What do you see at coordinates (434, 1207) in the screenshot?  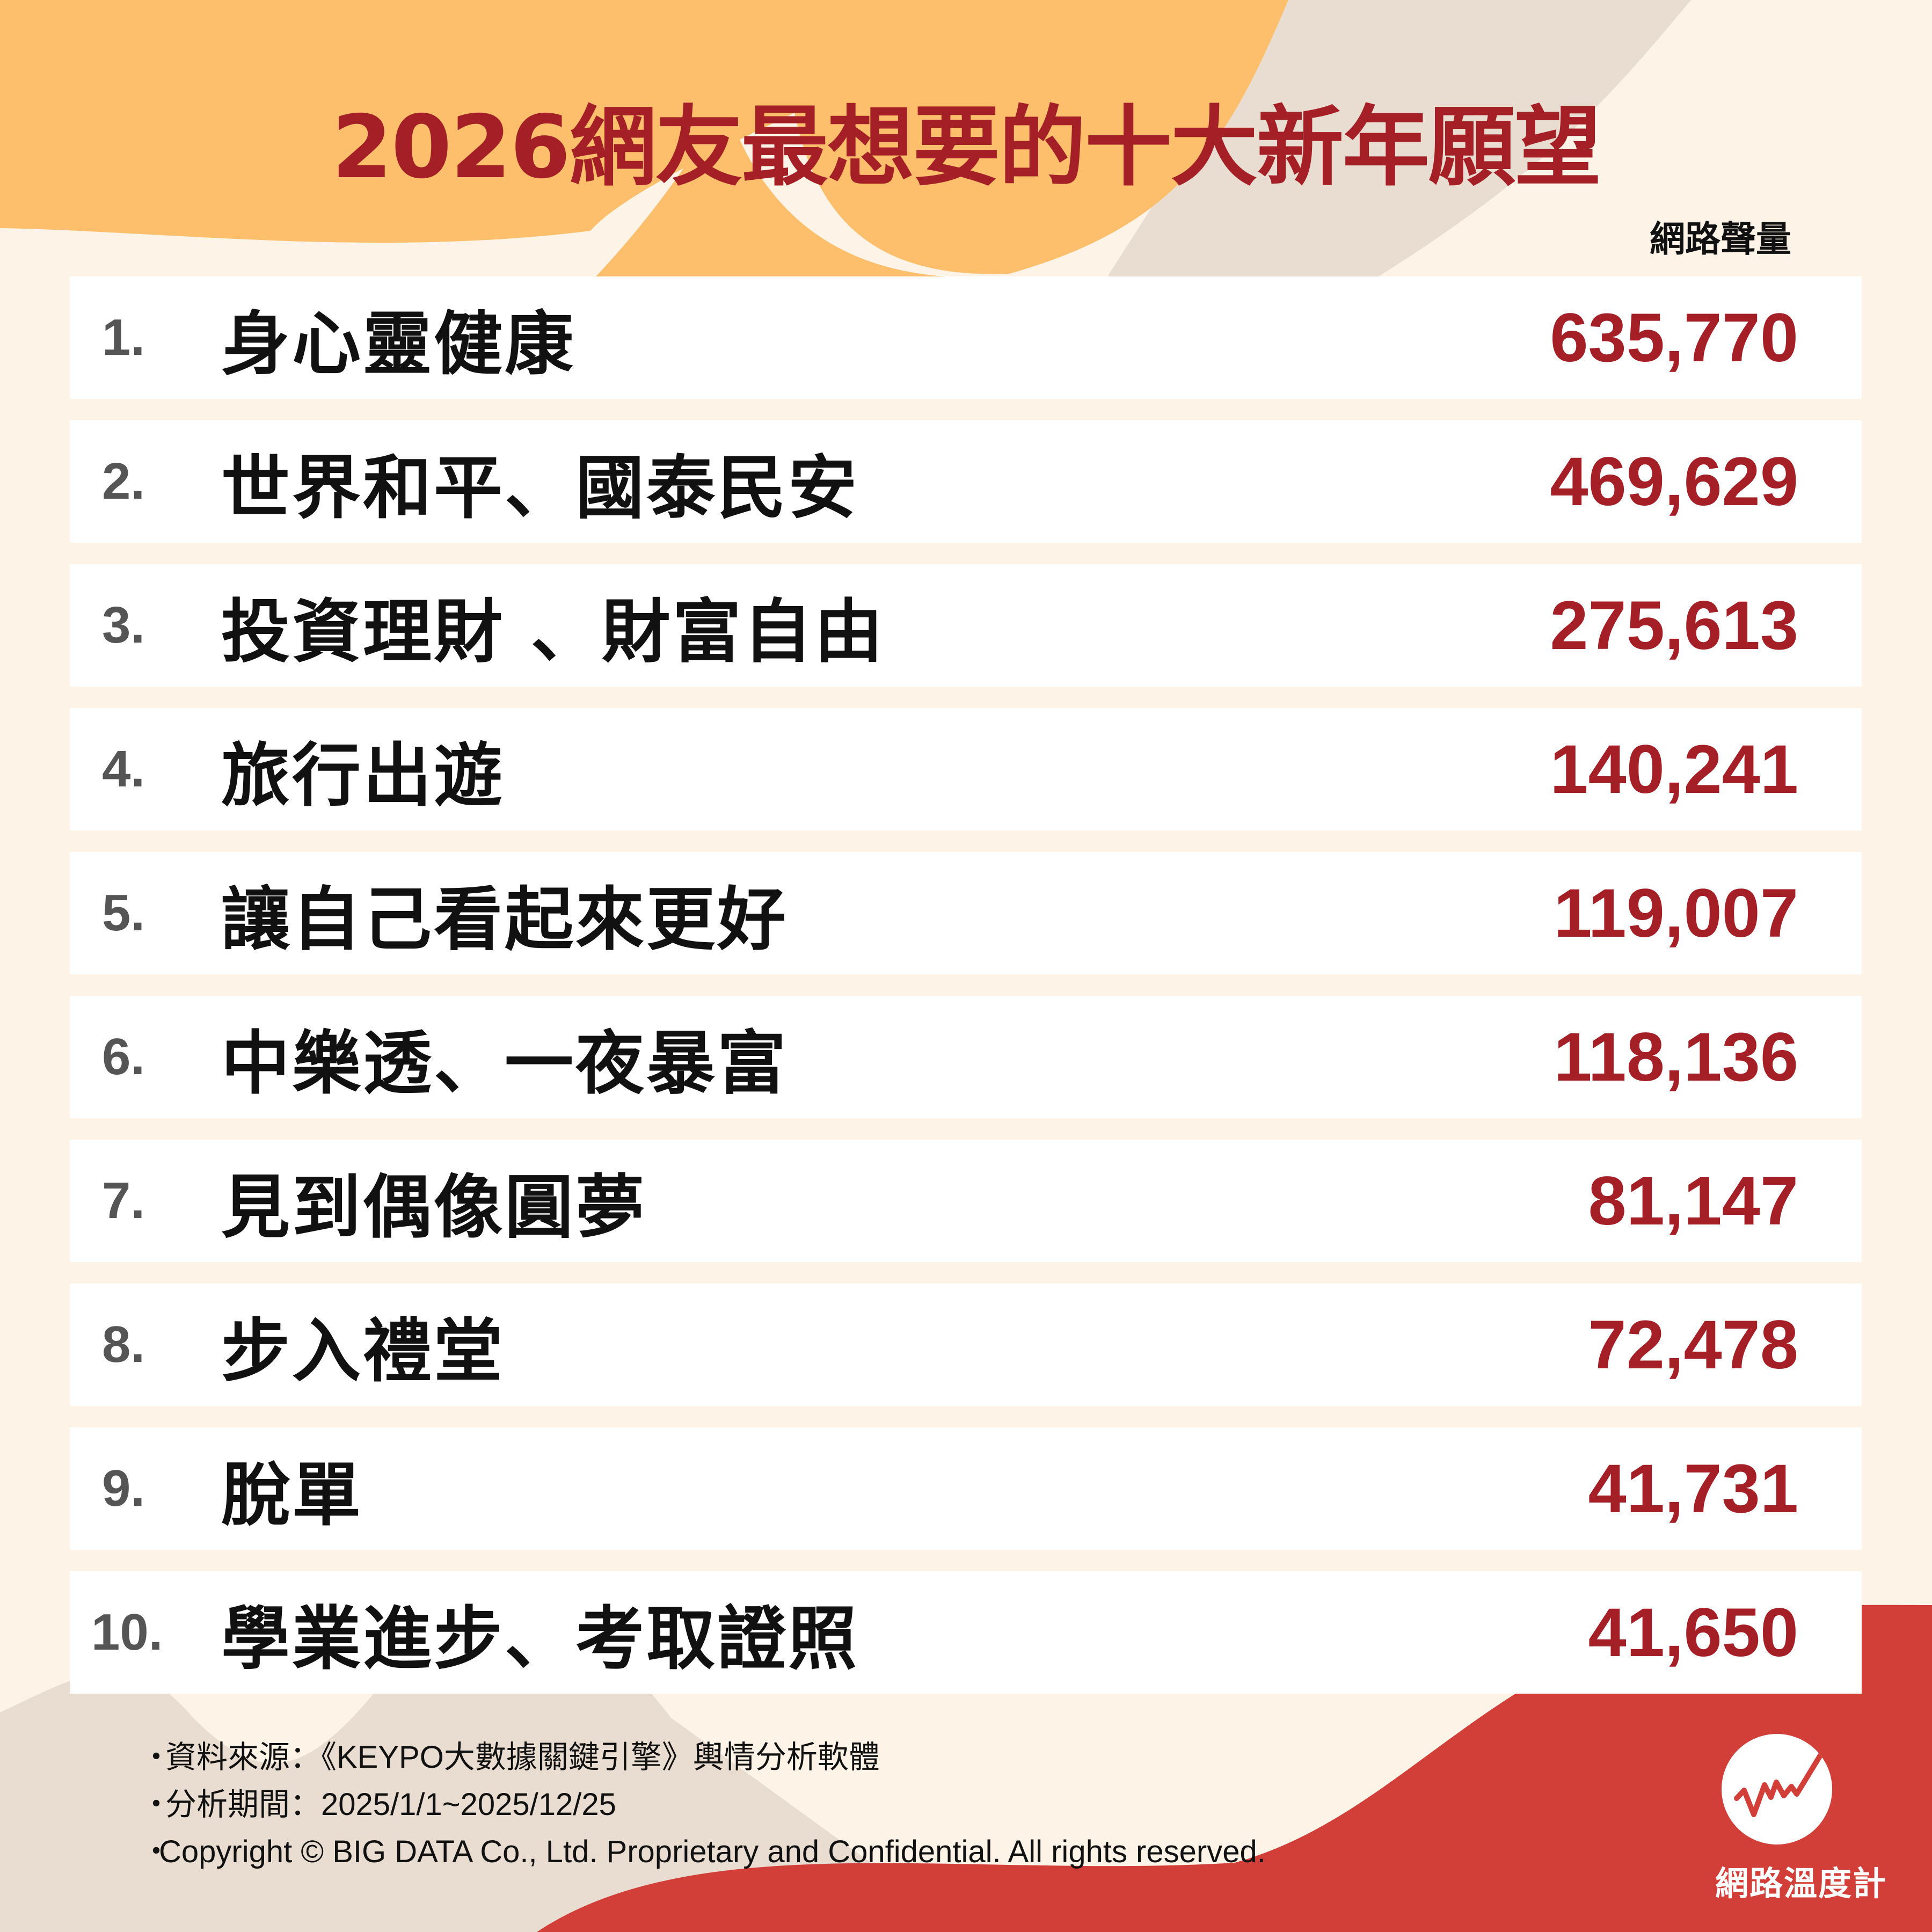 I see `wish-label: 見到偶像圓夢` at bounding box center [434, 1207].